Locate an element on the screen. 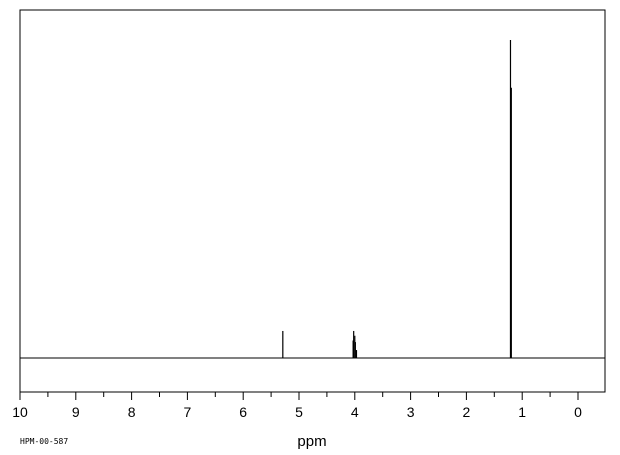 Image resolution: width=620 pixels, height=455 pixels. tick-label: 8 is located at coordinates (132, 412).